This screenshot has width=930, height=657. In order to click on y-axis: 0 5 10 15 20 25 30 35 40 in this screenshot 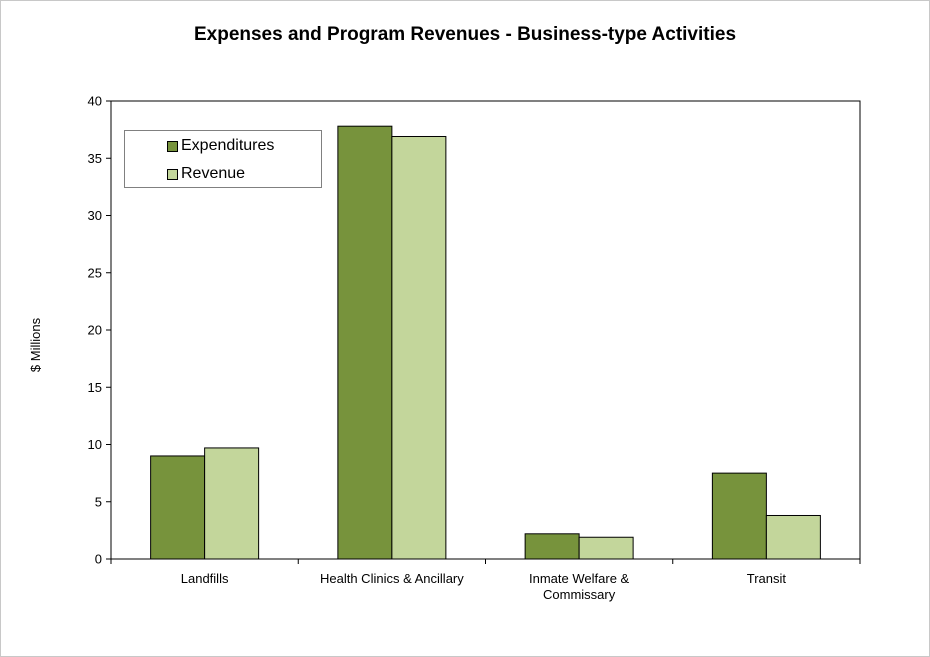, I will do `click(99, 330)`.